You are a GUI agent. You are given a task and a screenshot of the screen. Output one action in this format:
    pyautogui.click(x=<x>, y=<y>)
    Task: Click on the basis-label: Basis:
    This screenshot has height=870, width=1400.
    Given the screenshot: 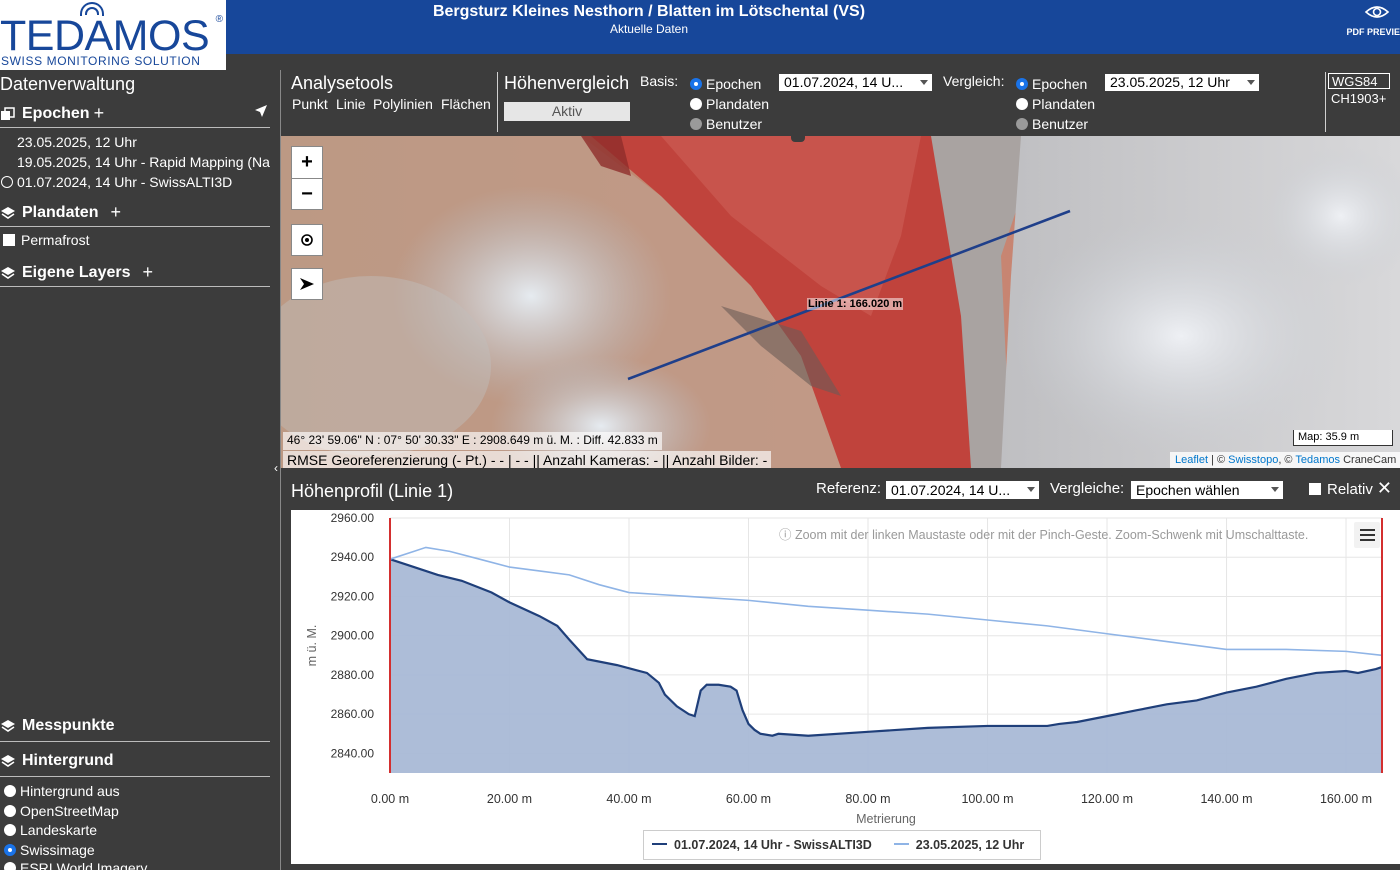 What is the action you would take?
    pyautogui.click(x=659, y=81)
    